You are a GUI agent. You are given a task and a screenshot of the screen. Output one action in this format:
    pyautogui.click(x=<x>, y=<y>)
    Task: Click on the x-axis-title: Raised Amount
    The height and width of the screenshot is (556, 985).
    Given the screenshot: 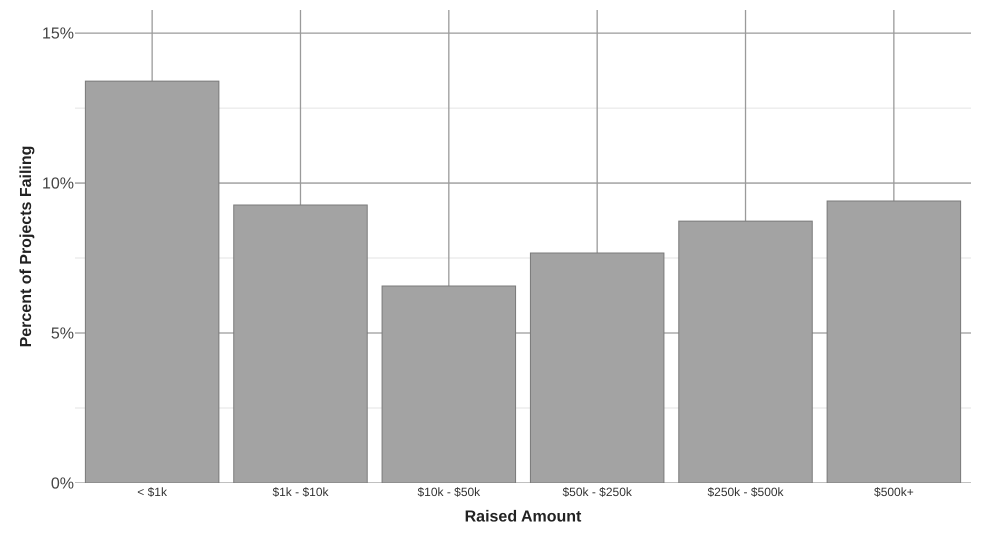 What is the action you would take?
    pyautogui.click(x=523, y=517)
    